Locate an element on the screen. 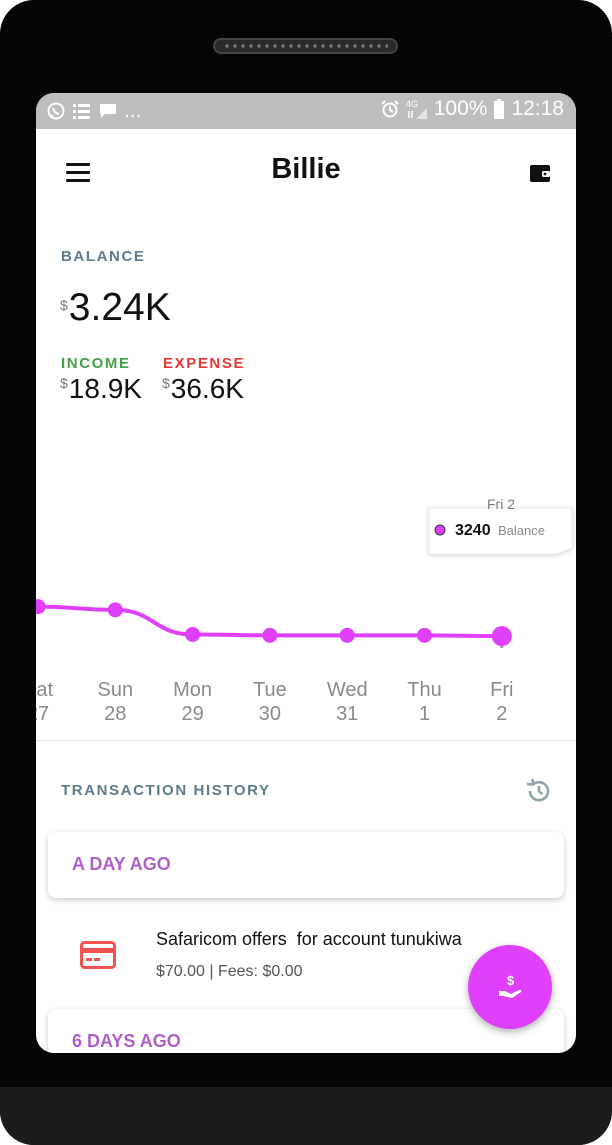  history-button is located at coordinates (539, 791).